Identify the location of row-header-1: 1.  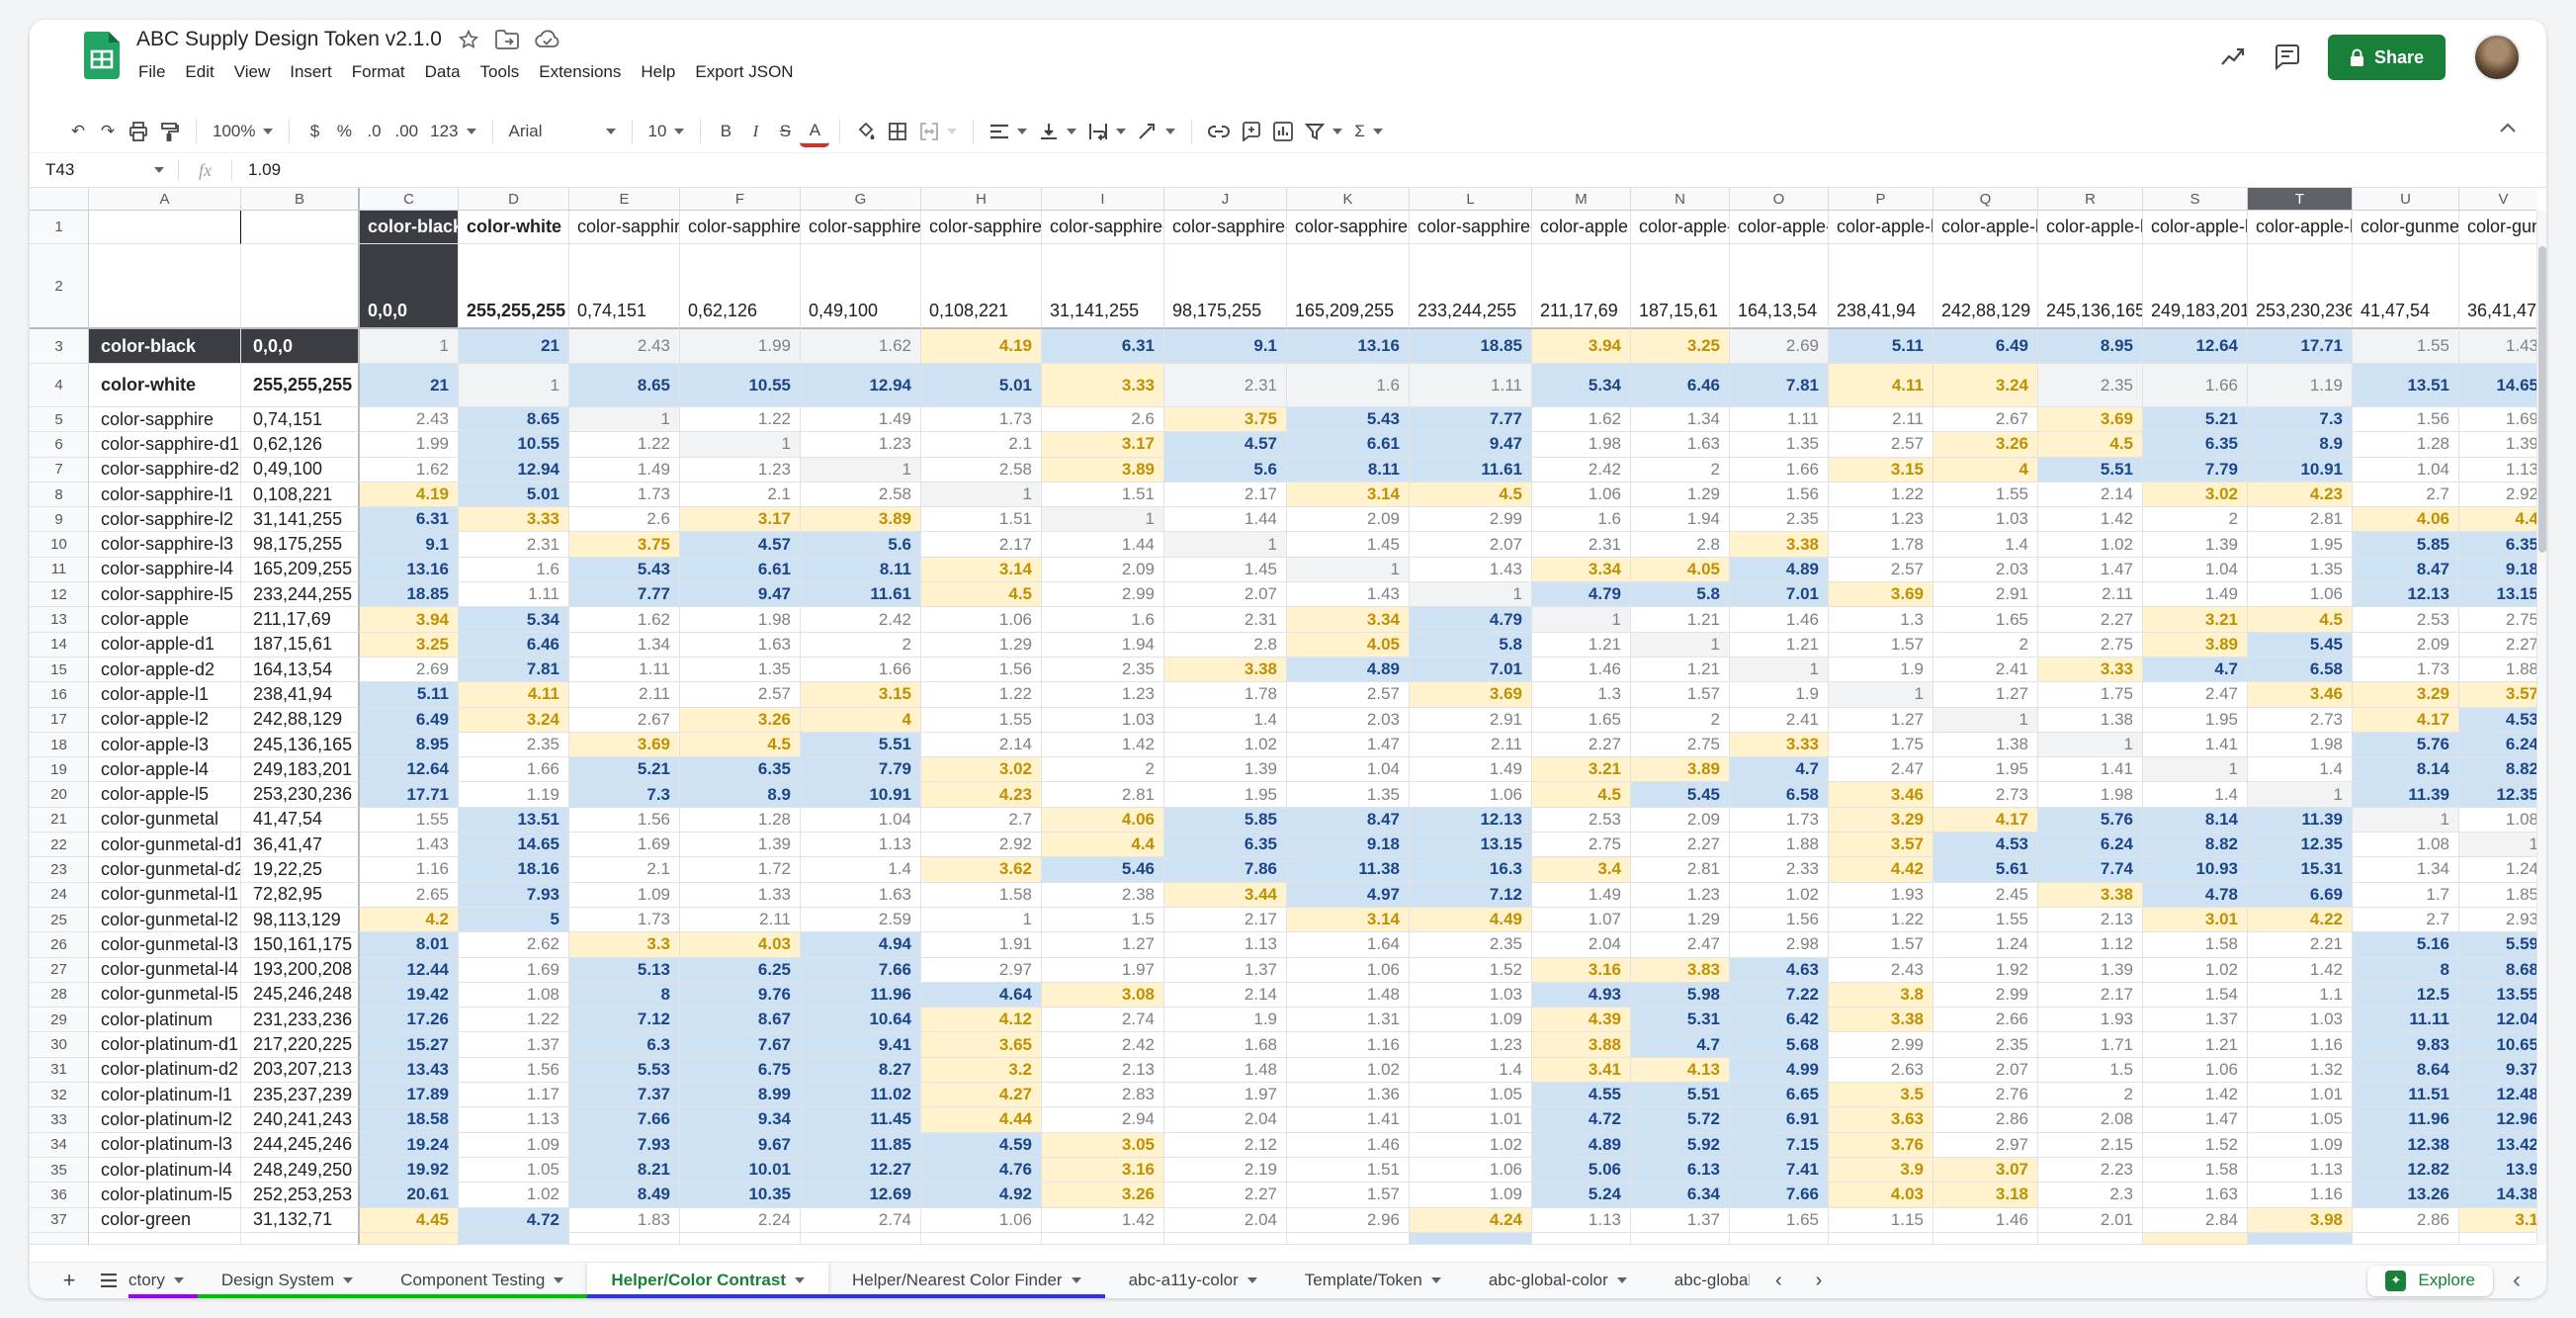
(59, 228).